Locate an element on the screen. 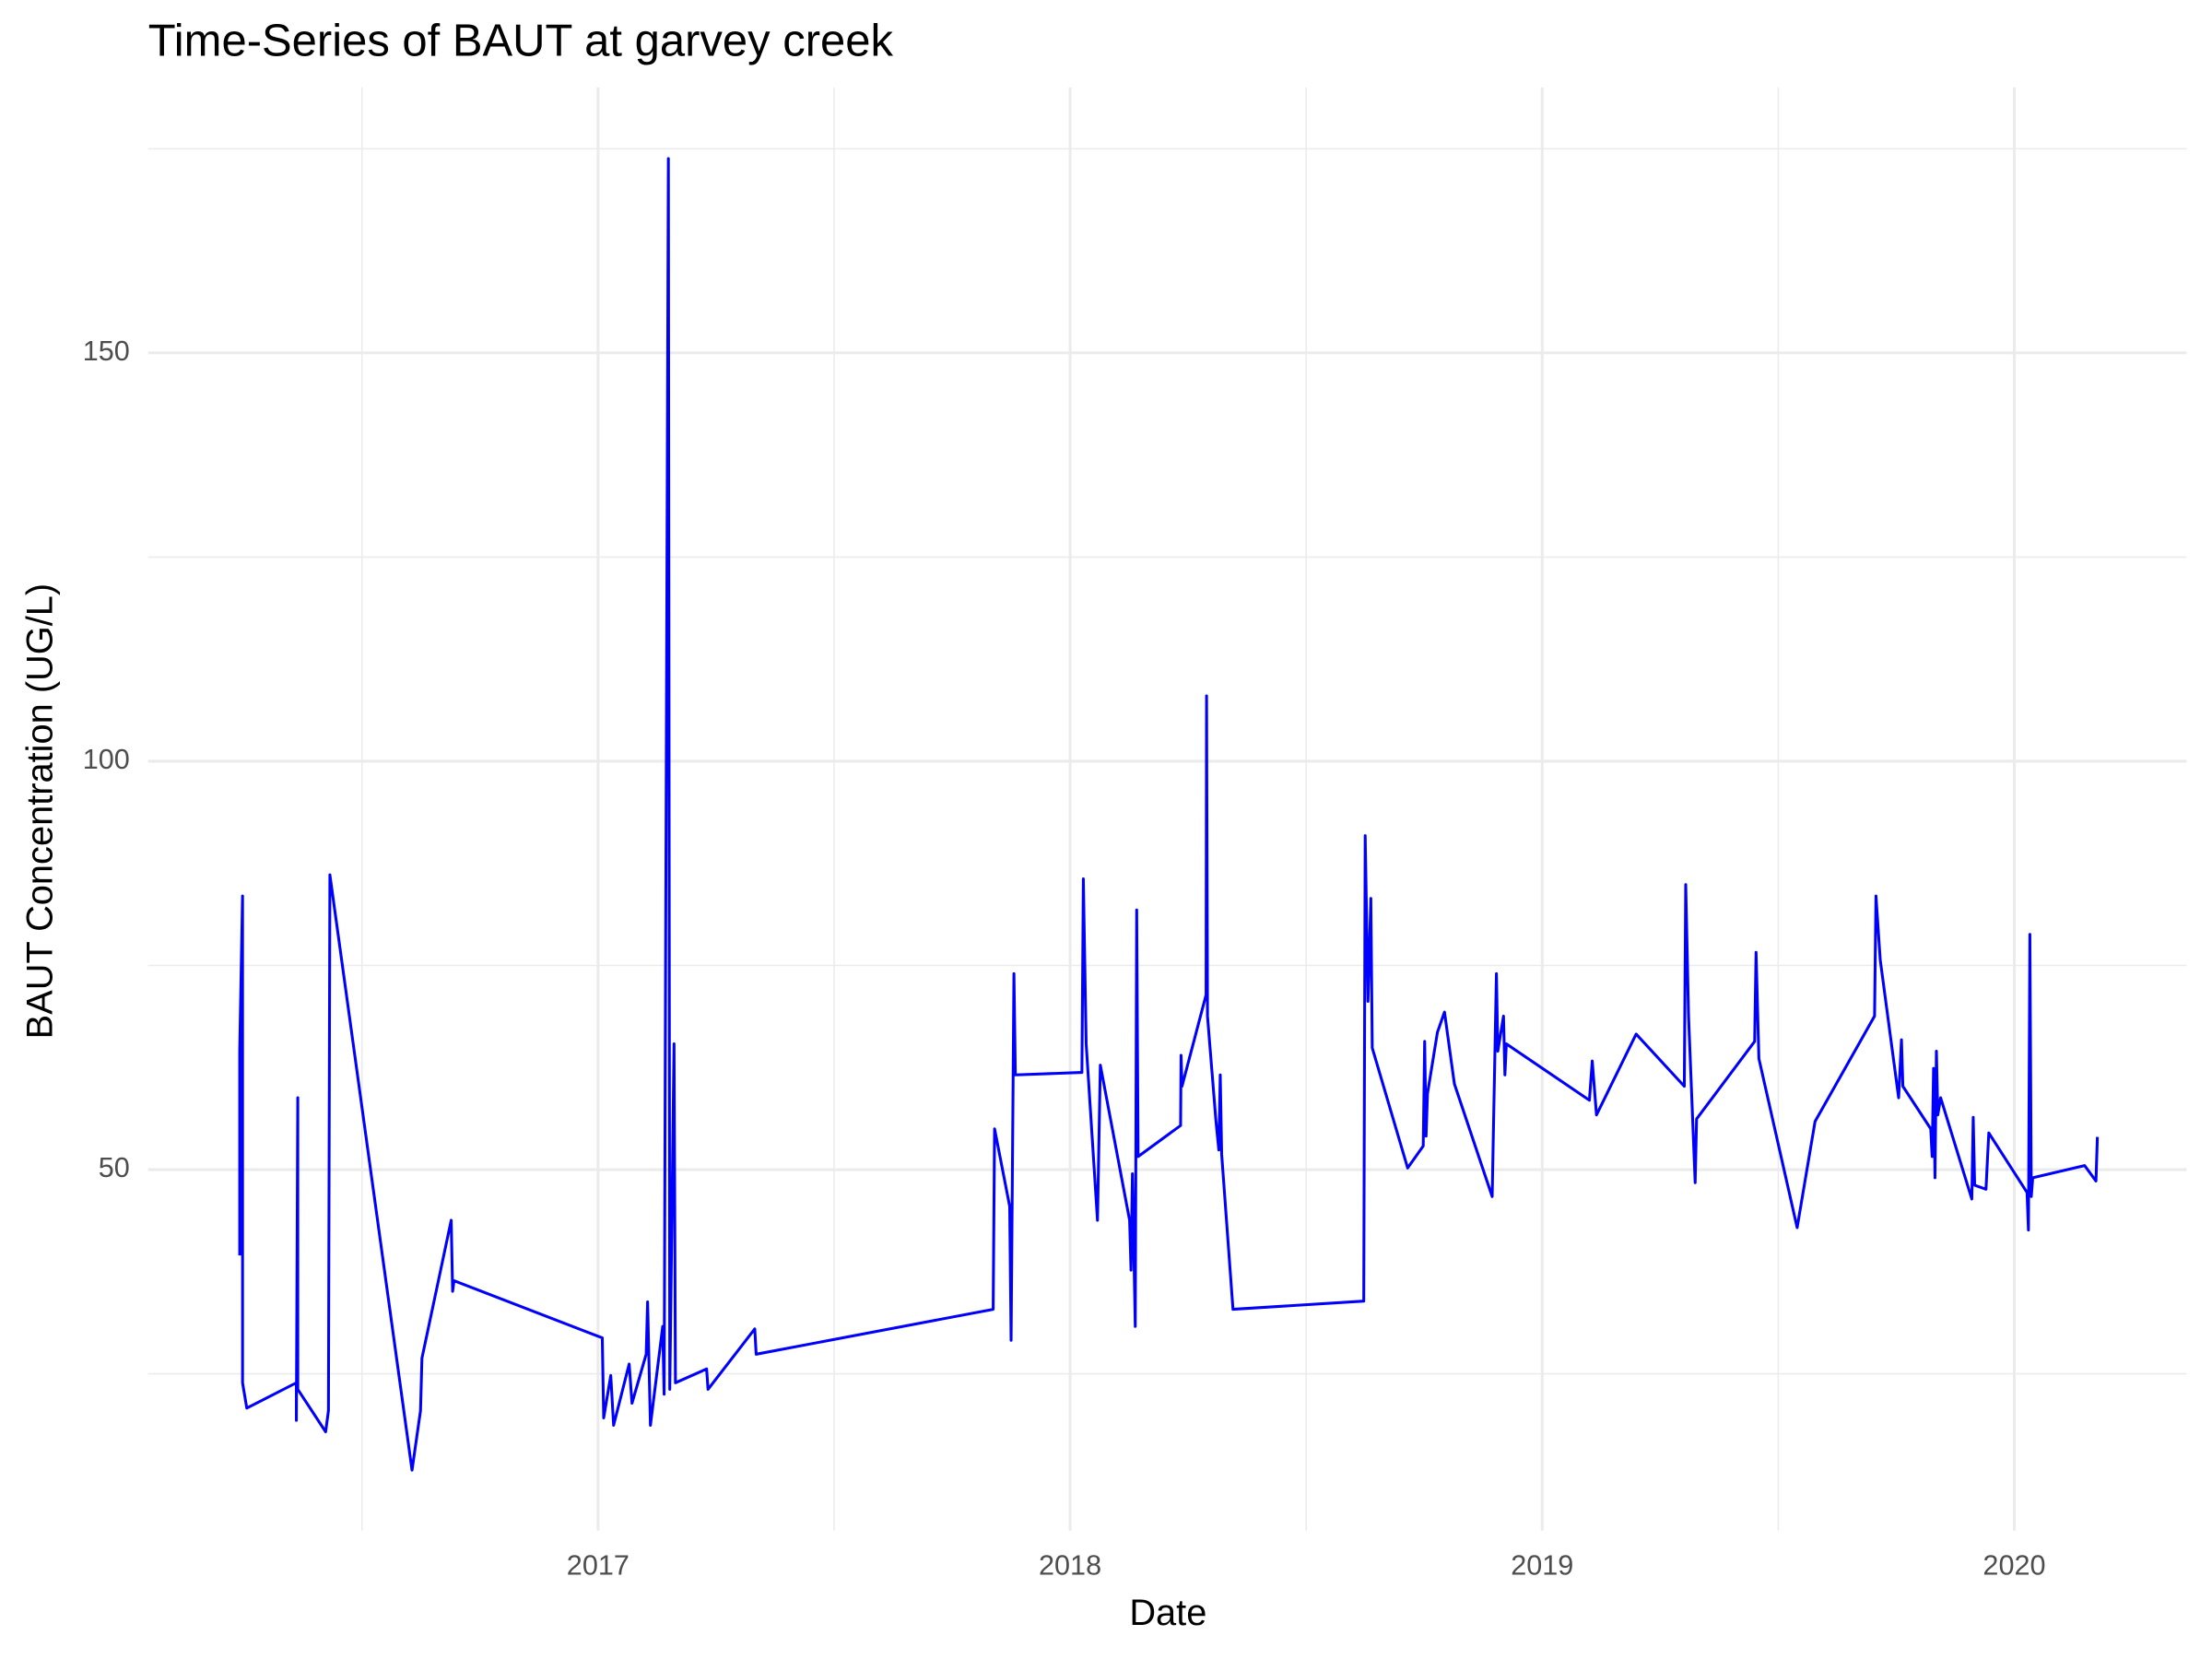 The image size is (2212, 1659). chart-title: Time-Series of BAUT at garvey creek is located at coordinates (521, 40).